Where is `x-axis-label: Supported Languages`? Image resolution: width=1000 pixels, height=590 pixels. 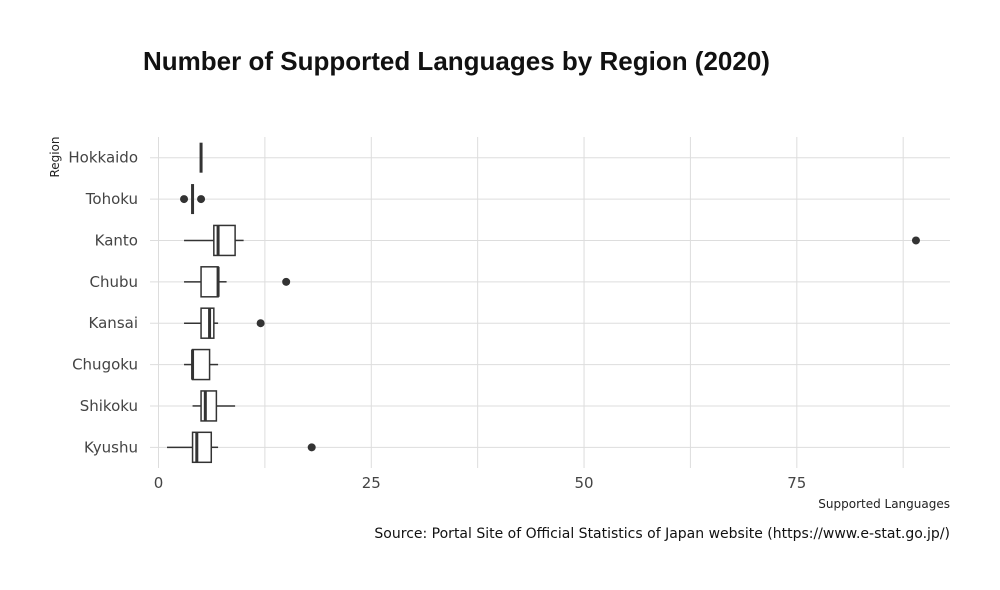
x-axis-label: Supported Languages is located at coordinates (884, 504).